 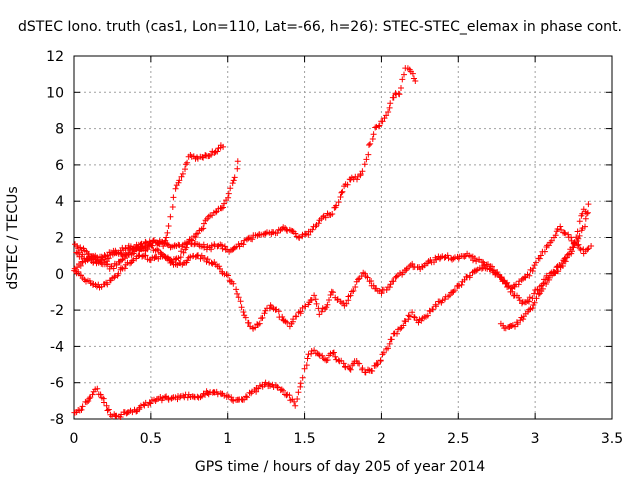 What do you see at coordinates (55, 93) in the screenshot?
I see `y-tick-label: 10` at bounding box center [55, 93].